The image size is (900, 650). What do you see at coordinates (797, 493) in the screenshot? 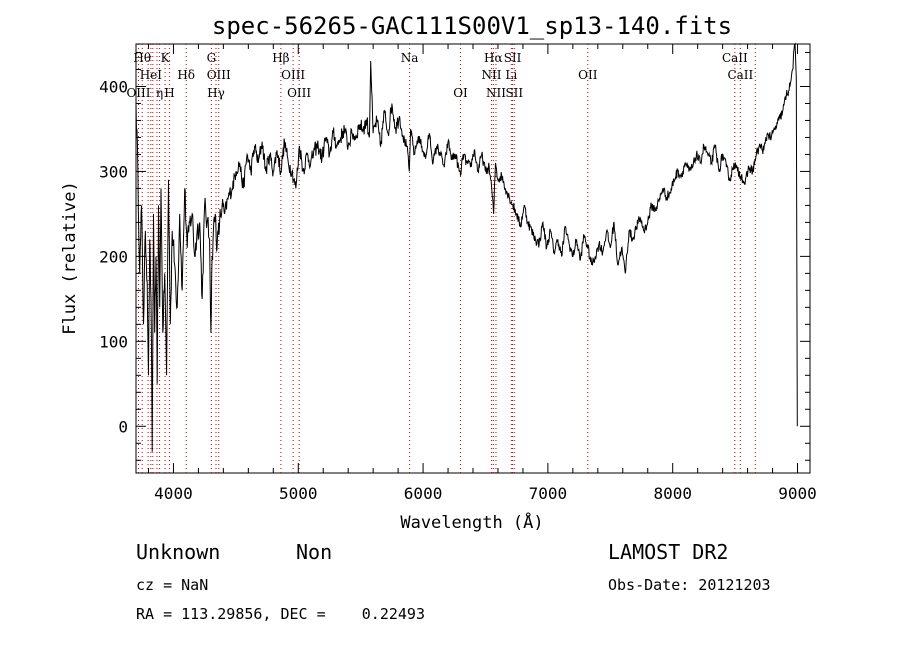
I see `x-tick-label: 9000` at bounding box center [797, 493].